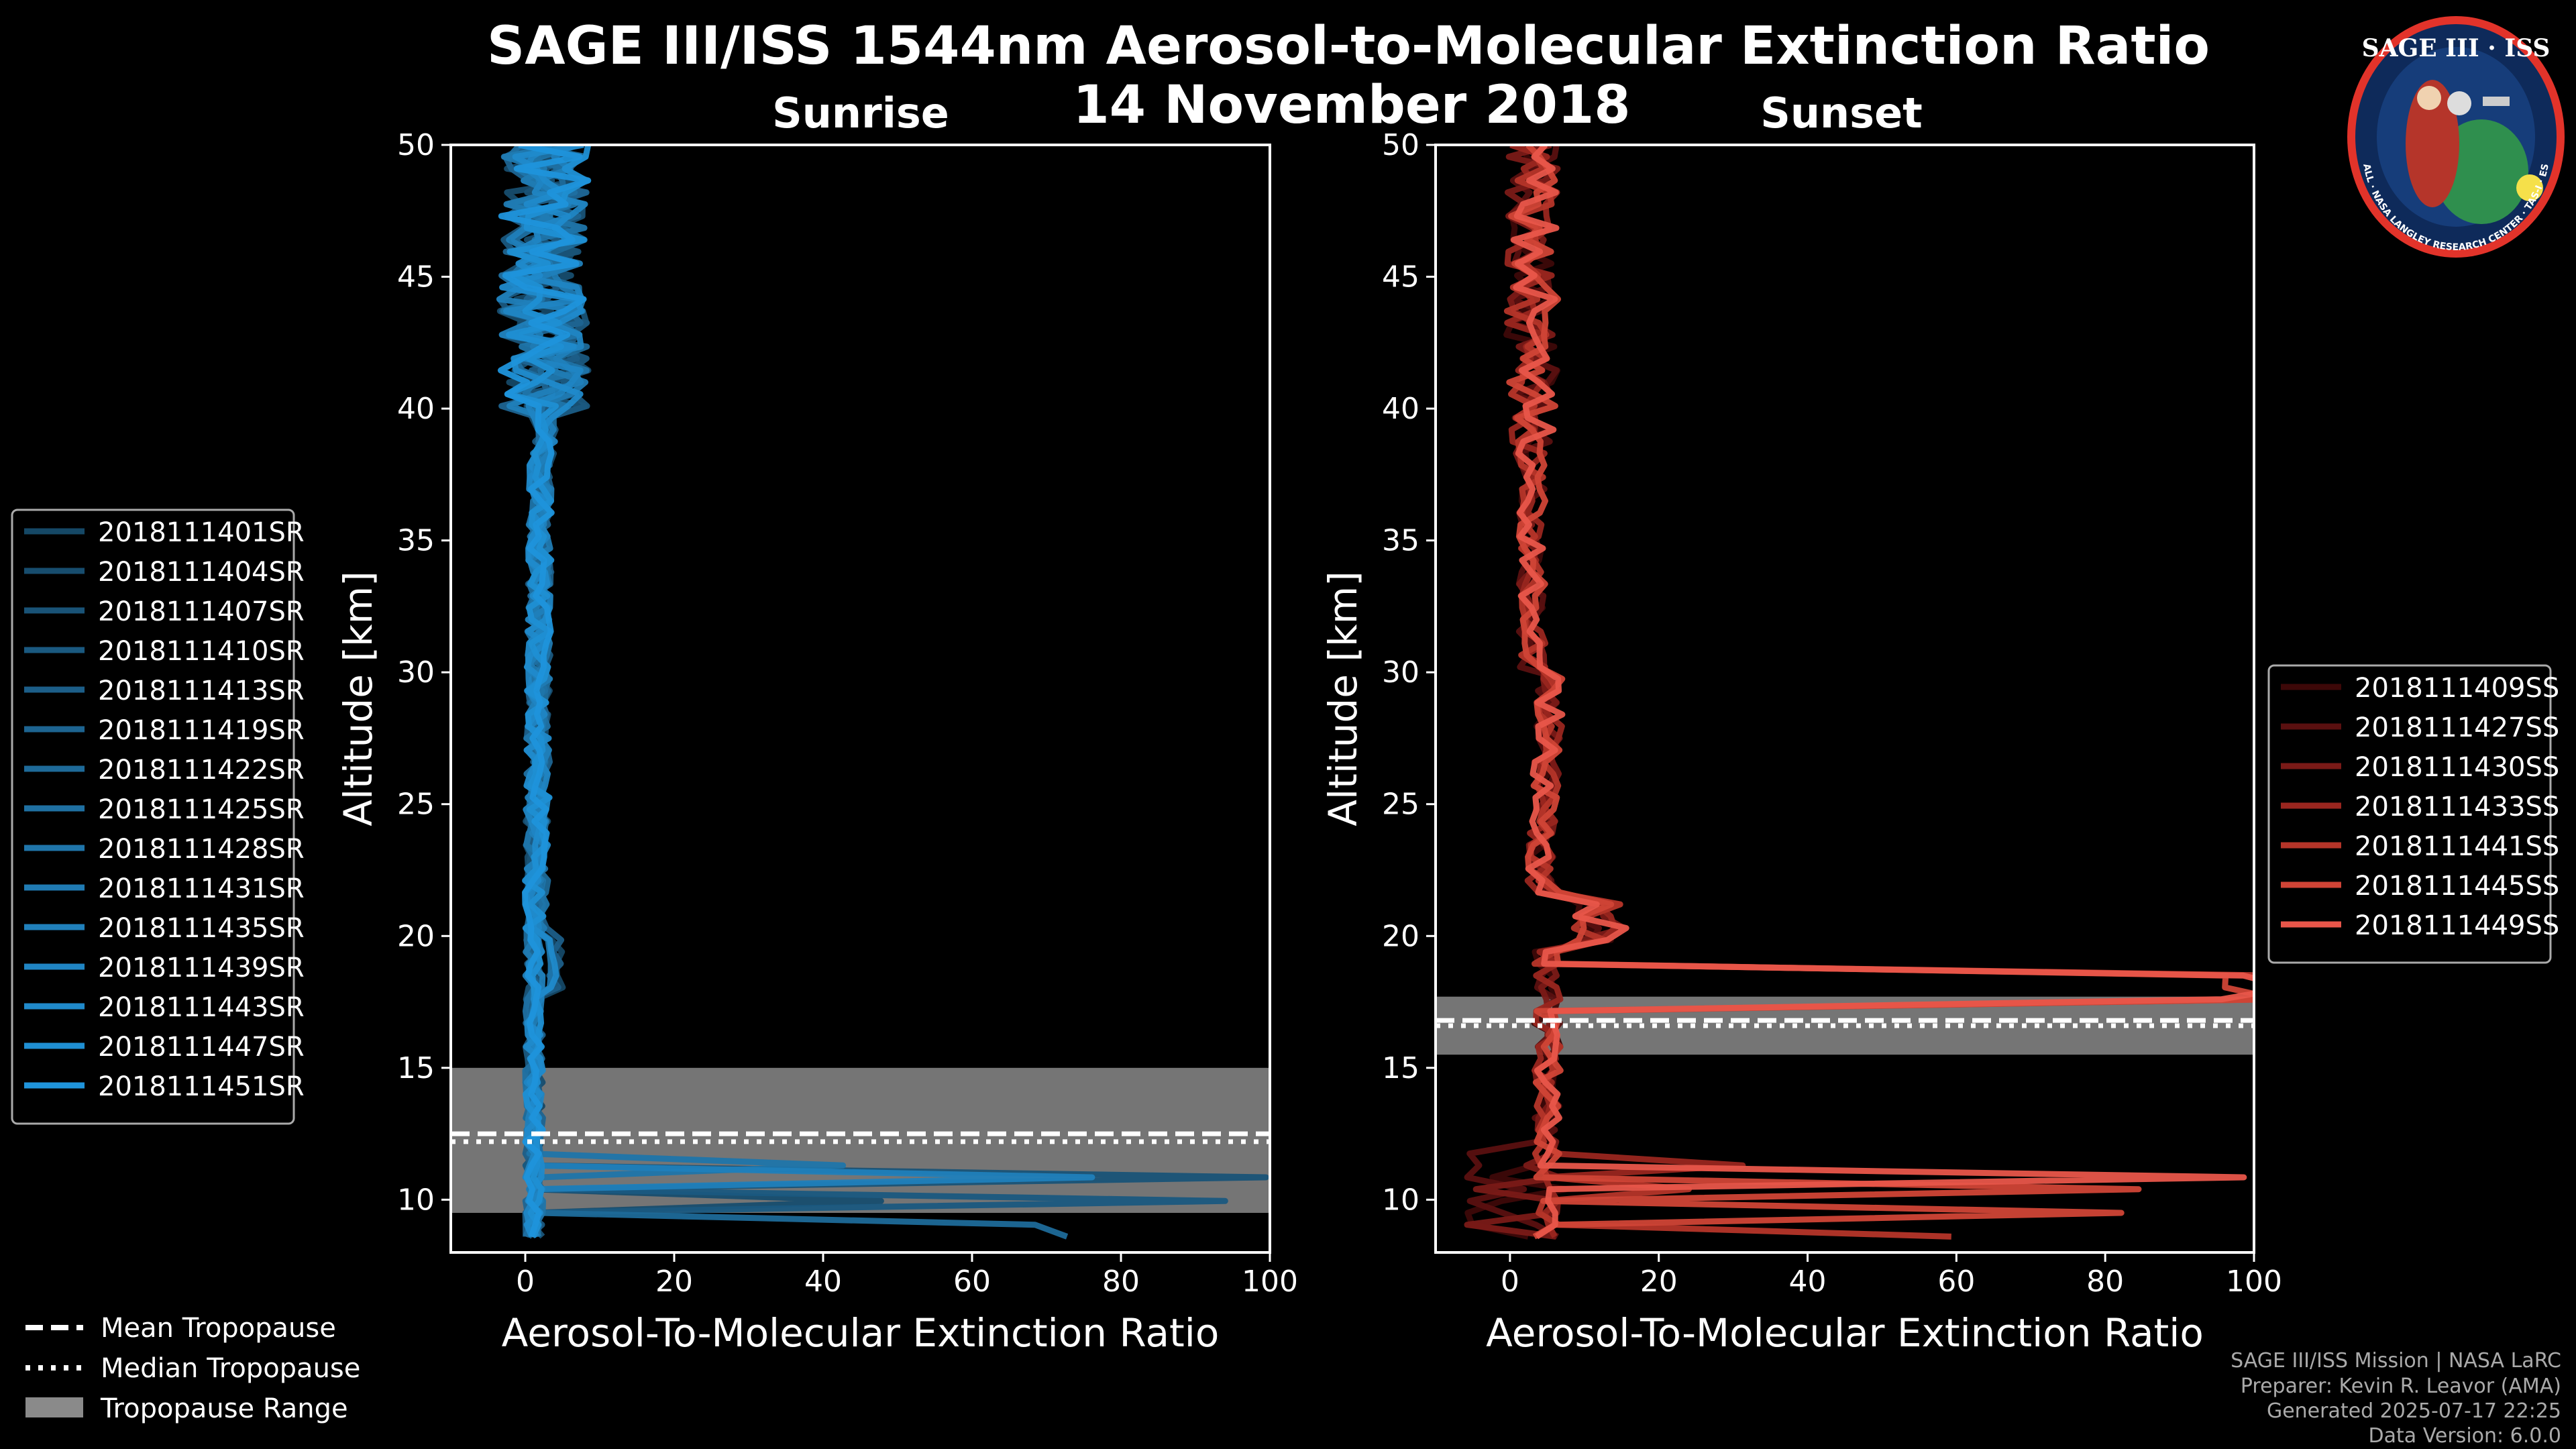  What do you see at coordinates (201, 770) in the screenshot?
I see `legend-label: 2018111422SR` at bounding box center [201, 770].